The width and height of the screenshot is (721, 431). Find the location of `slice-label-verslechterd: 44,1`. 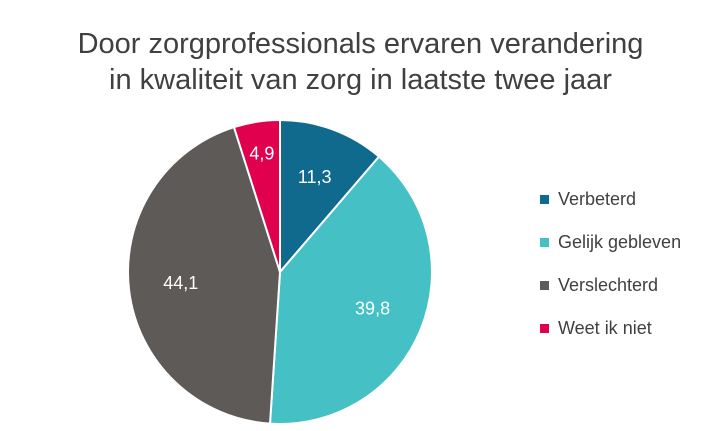

slice-label-verslechterd: 44,1 is located at coordinates (180, 283).